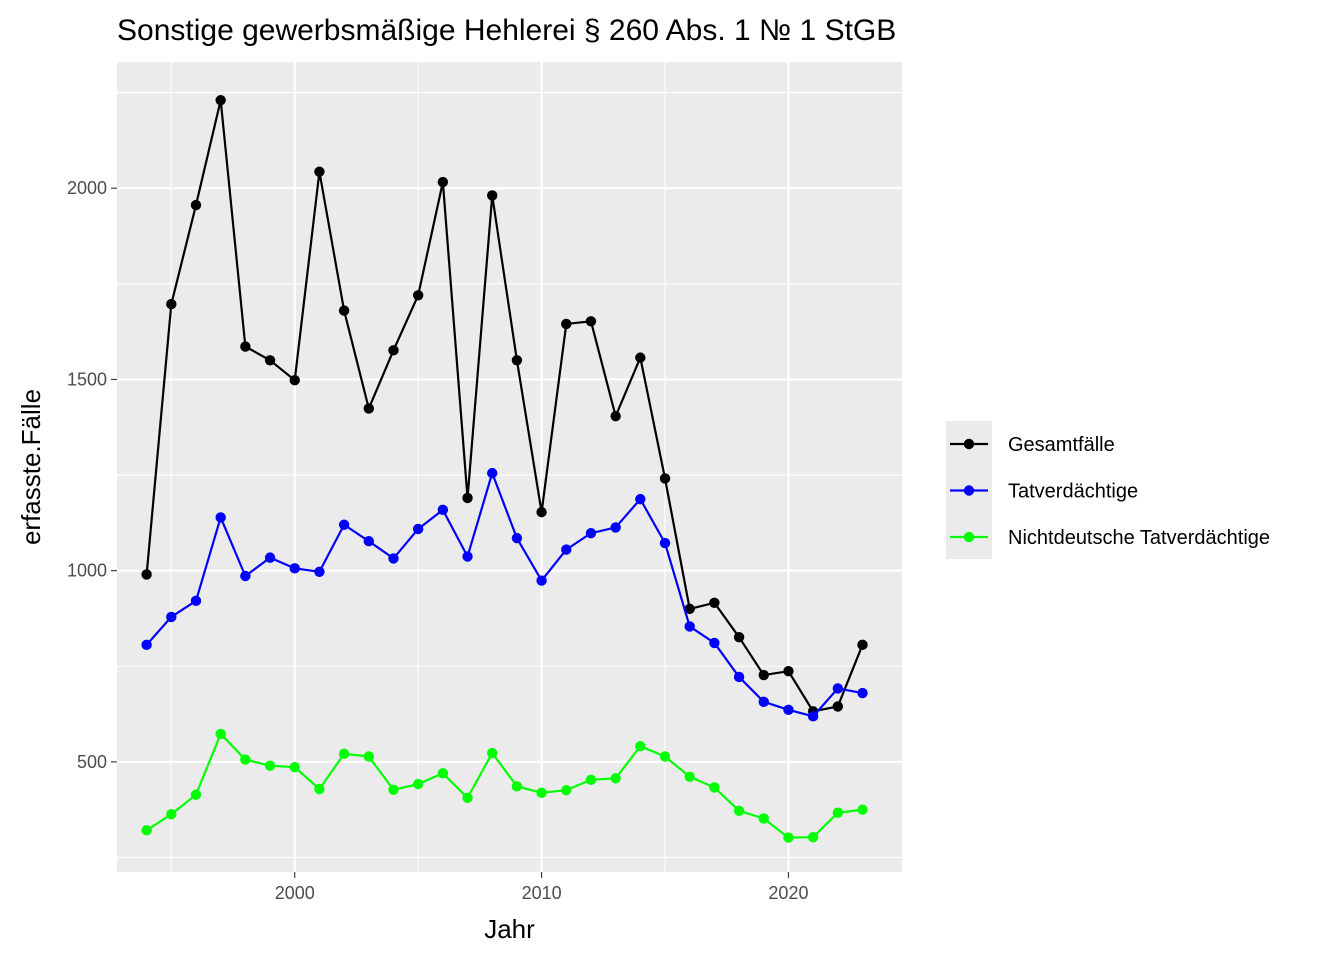 Image resolution: width=1344 pixels, height=960 pixels. I want to click on legend-label: Gesamtfälle, so click(1061, 445).